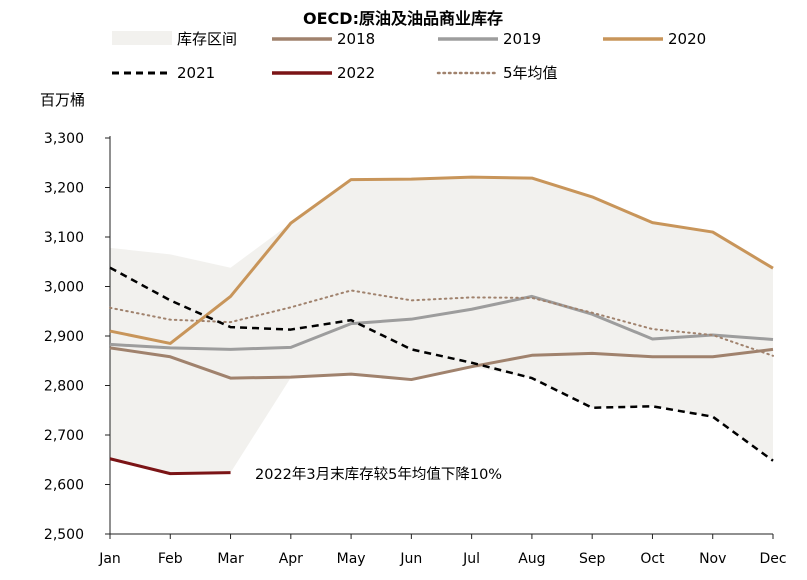 This screenshot has height=580, width=807. What do you see at coordinates (687, 39) in the screenshot?
I see `legend-label: 2020` at bounding box center [687, 39].